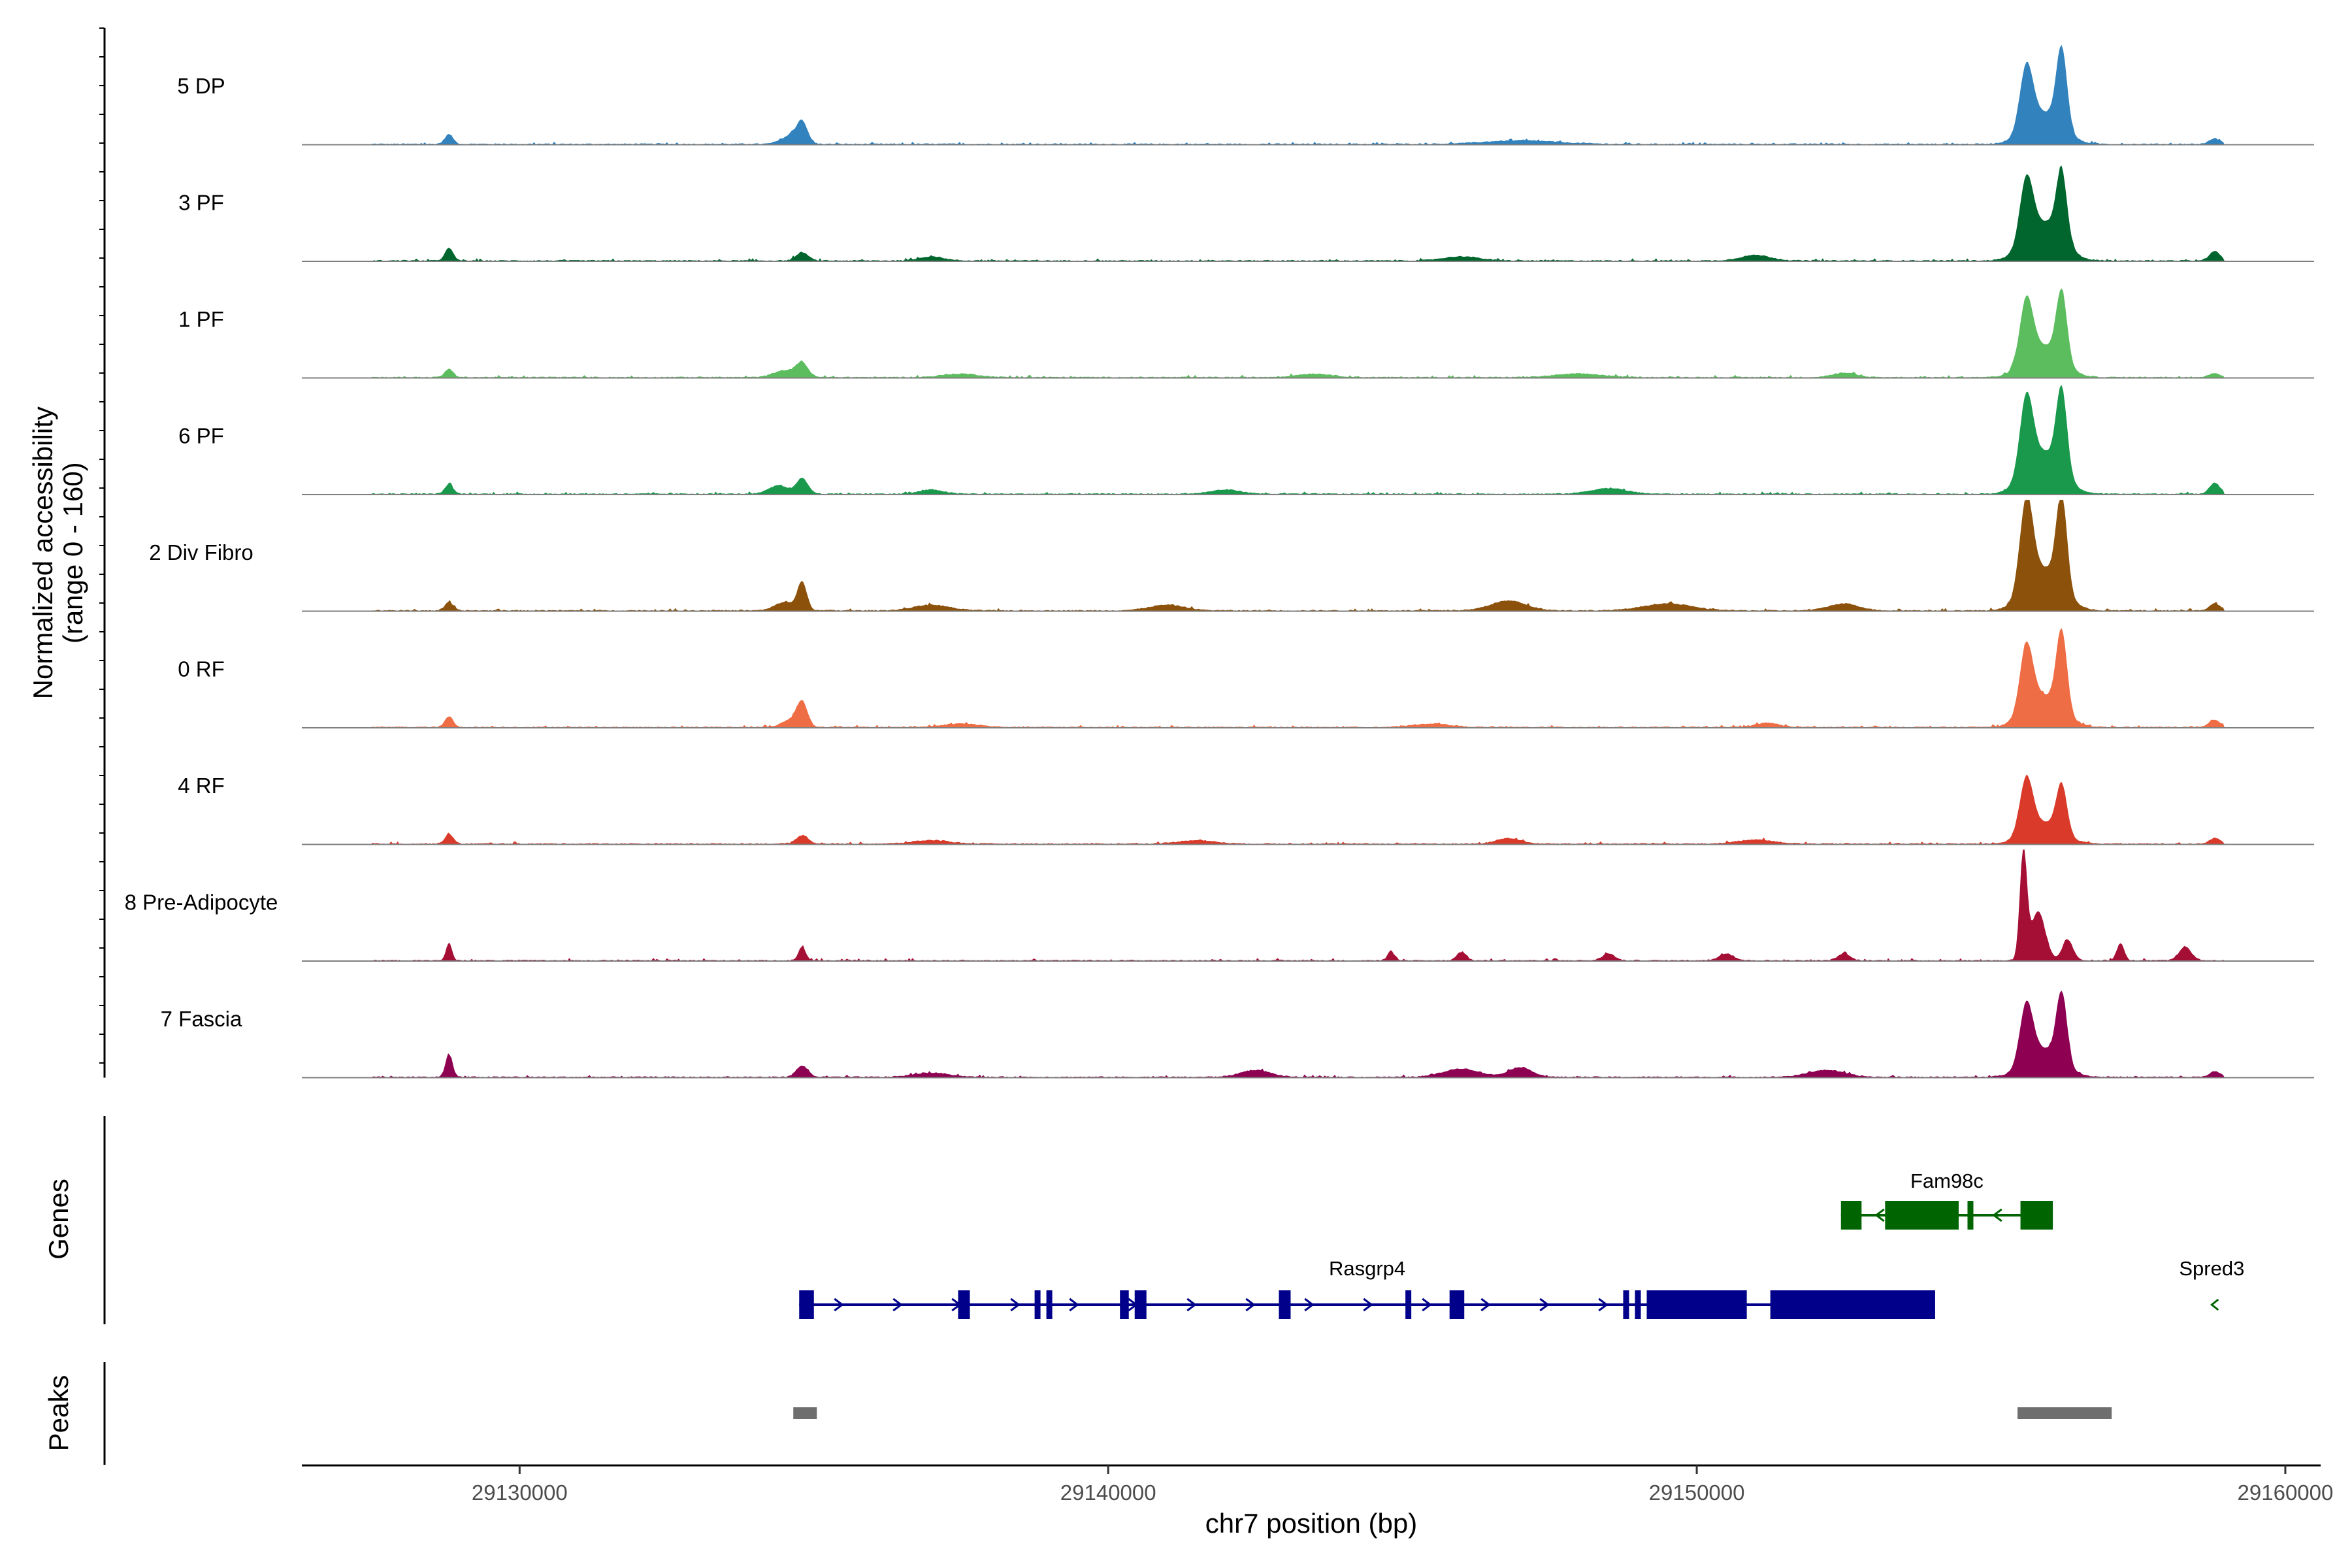 This screenshot has width=2352, height=1568. Describe the element at coordinates (1311, 1523) in the screenshot. I see `x-axis-title: chr7 position (bp)` at that location.